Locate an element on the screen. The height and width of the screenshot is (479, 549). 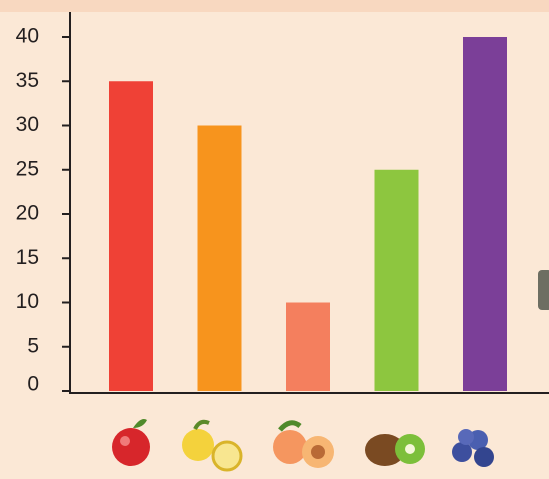
y-tick-label: 10 is located at coordinates (27, 301).